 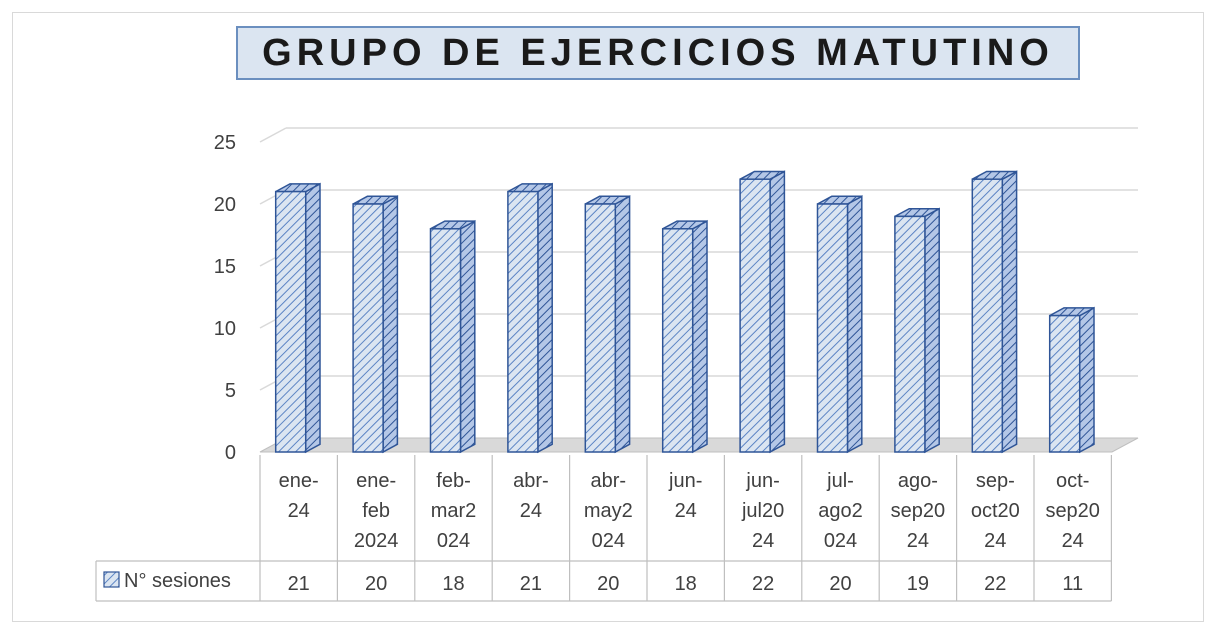 What do you see at coordinates (918, 584) in the screenshot?
I see `data-table-value: 19` at bounding box center [918, 584].